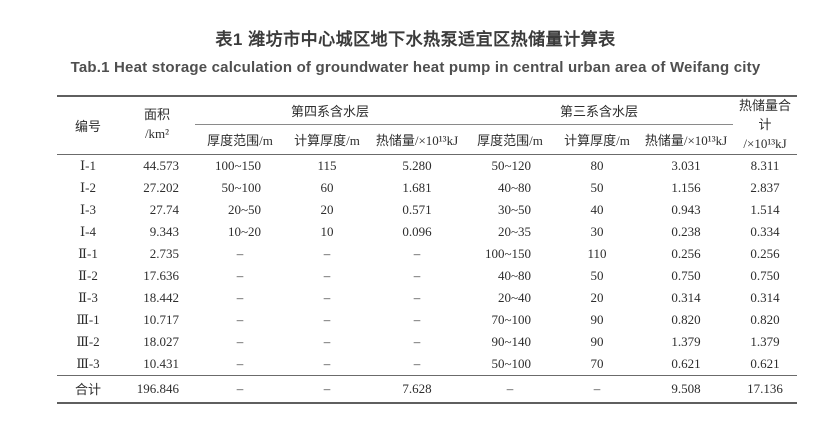 Image resolution: width=831 pixels, height=421 pixels. Describe the element at coordinates (417, 231) in the screenshot. I see `table-cell: 0.096` at that location.